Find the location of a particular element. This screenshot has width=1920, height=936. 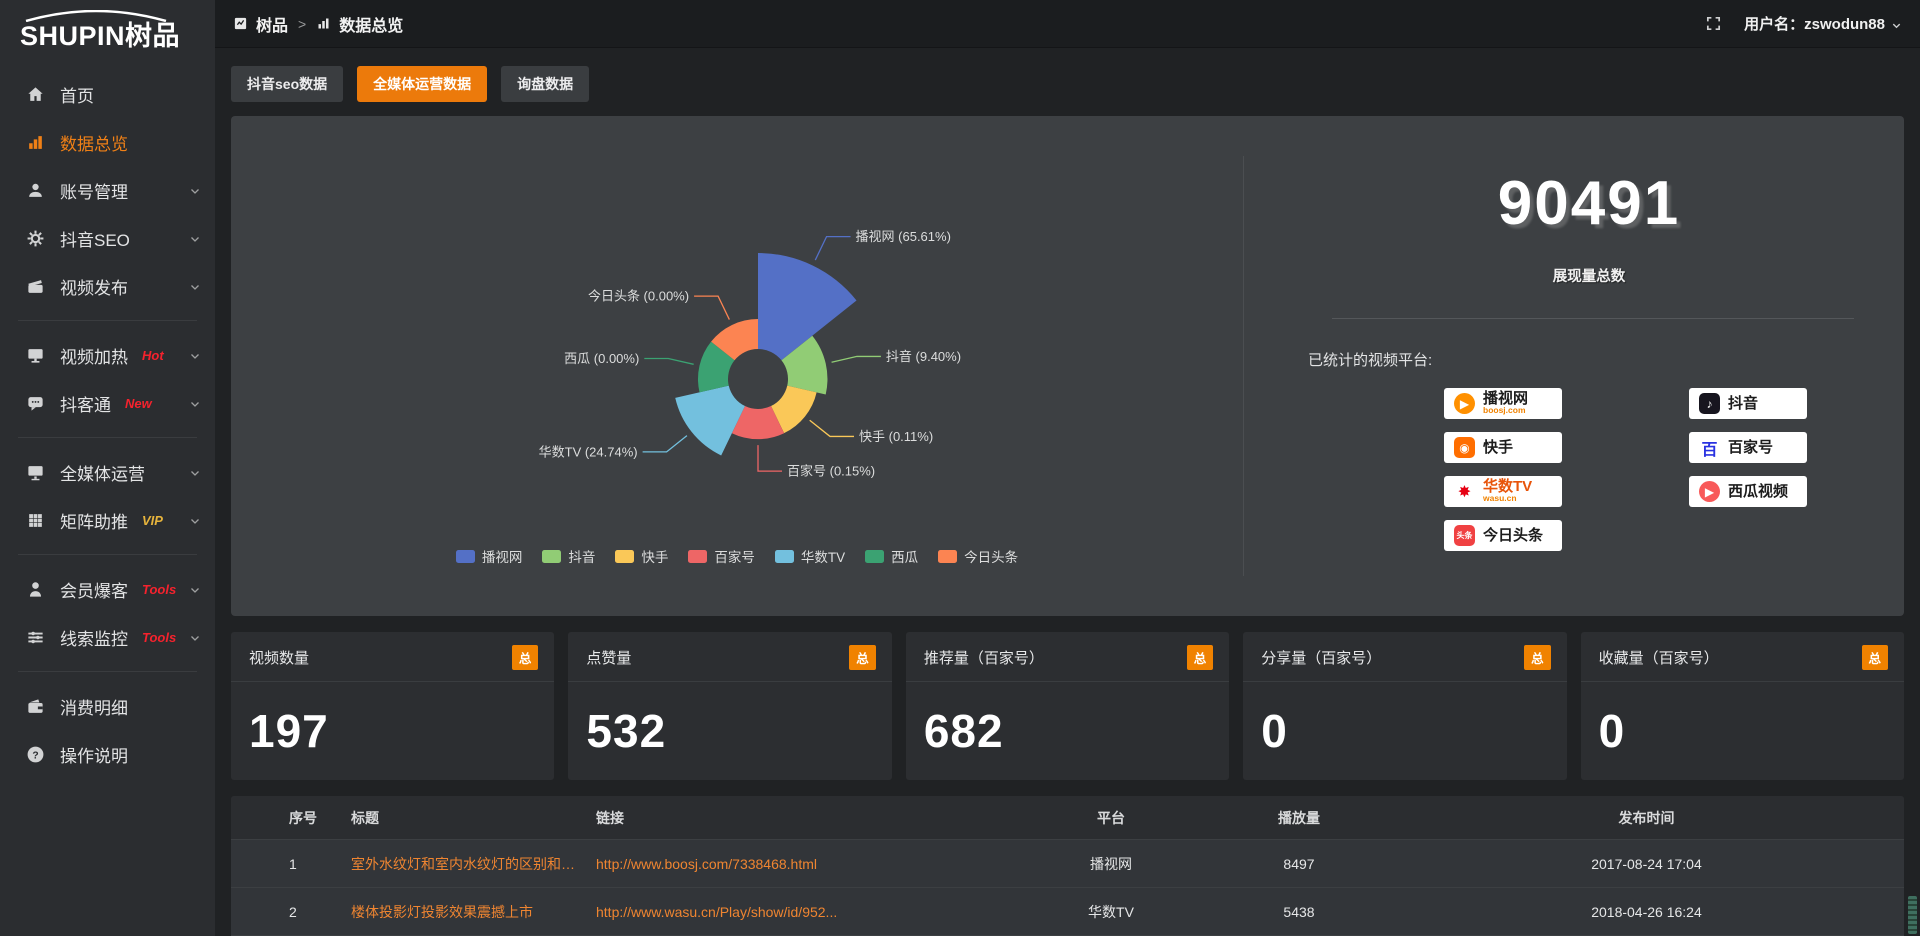

stat-card-value: 0 is located at coordinates (1612, 731).